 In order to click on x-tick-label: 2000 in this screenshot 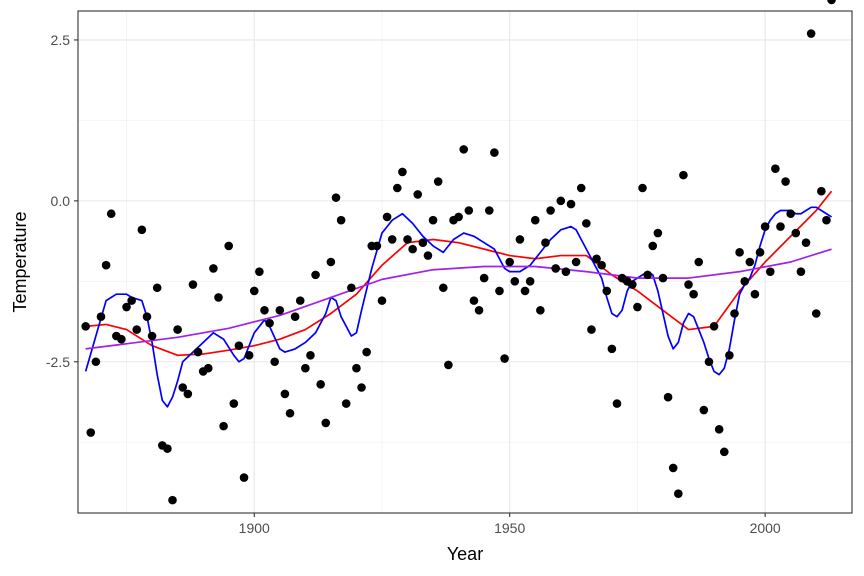, I will do `click(765, 528)`.